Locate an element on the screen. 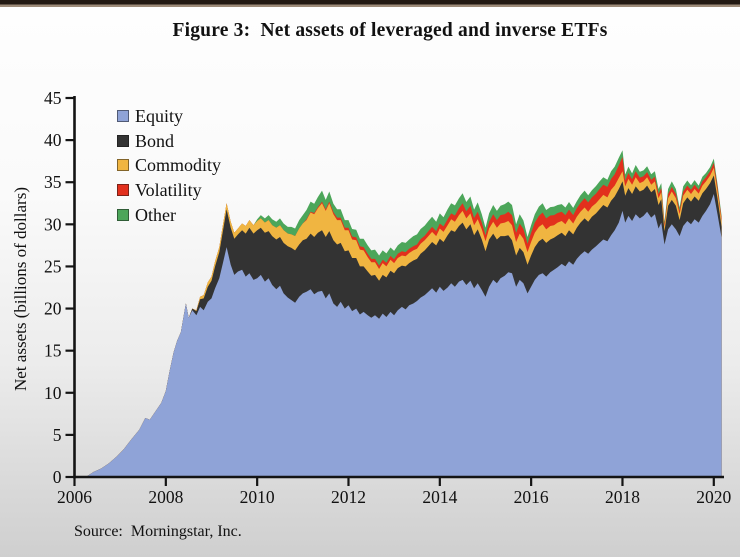  legend-item-volatility: Volatility is located at coordinates (169, 190).